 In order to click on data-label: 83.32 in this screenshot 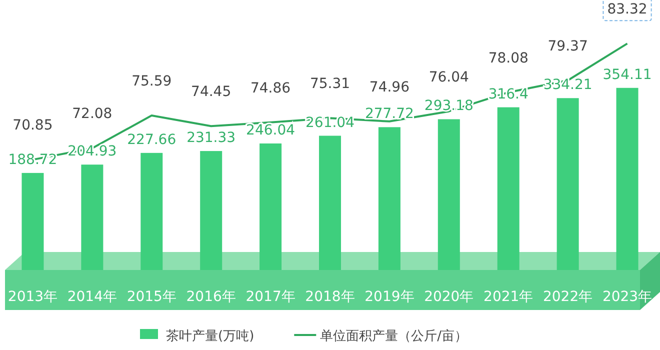, I will do `click(627, 10)`.